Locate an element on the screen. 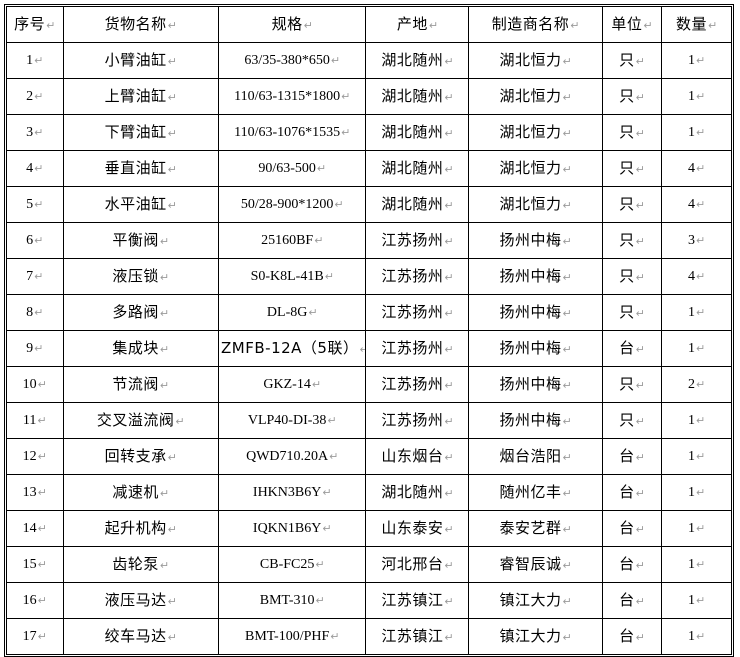 This screenshot has width=740, height=657. table-row: 15↵ 齿轮泵↵ CB-FC25↵ 河北邢台↵ 睿智辰诚↵ 台↵ 1↵ is located at coordinates (369, 564).